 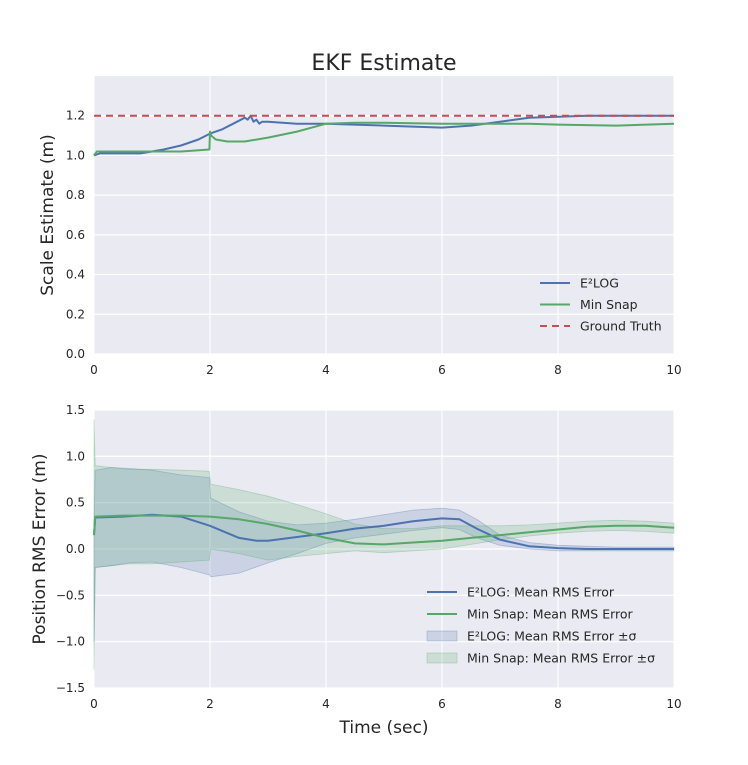 What do you see at coordinates (48, 214) in the screenshot?
I see `y-axis-label: Scale Estimate (m)` at bounding box center [48, 214].